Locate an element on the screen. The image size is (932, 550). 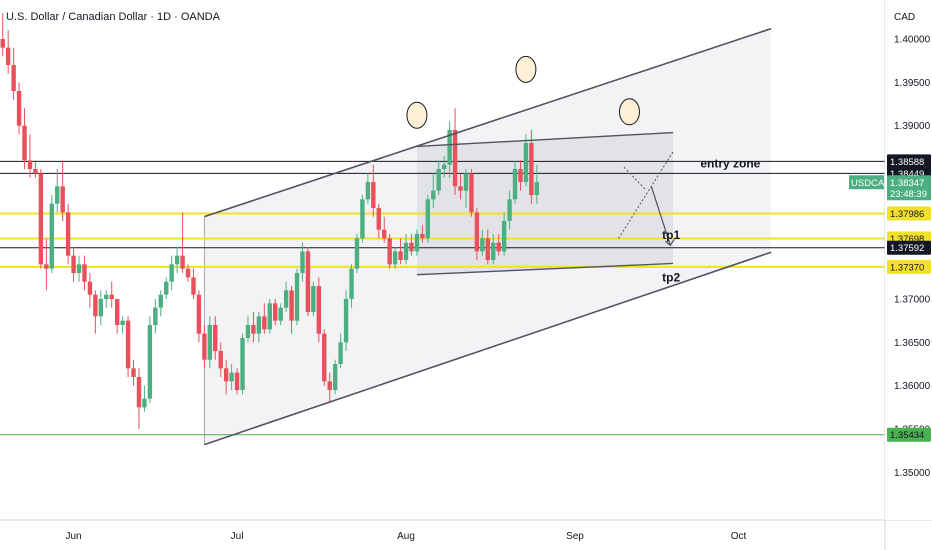
last-price-tag is located at coordinates (909, 188).